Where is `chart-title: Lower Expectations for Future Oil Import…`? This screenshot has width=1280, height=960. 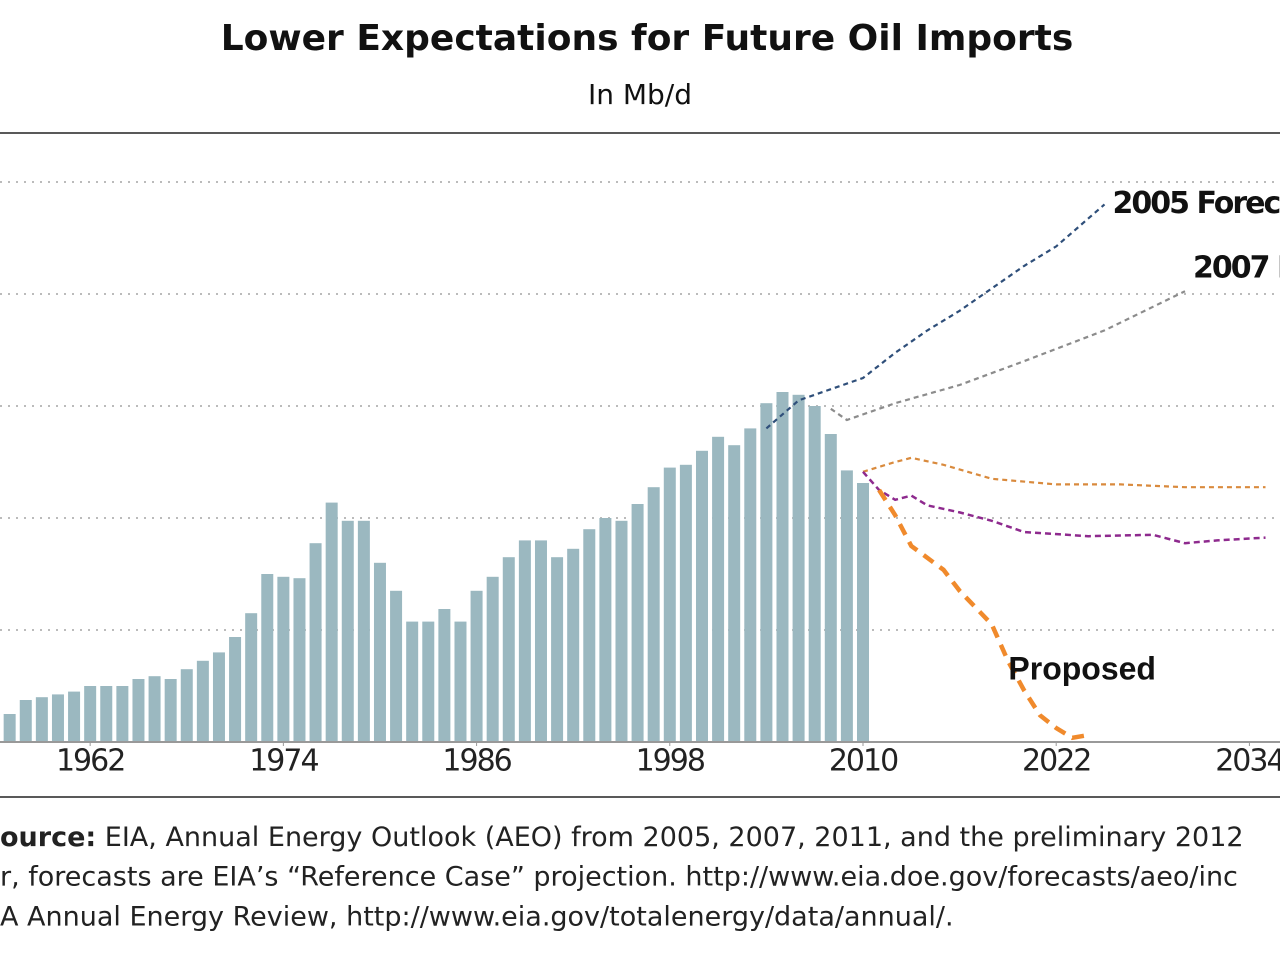 chart-title: Lower Expectations for Future Oil Import… is located at coordinates (647, 38).